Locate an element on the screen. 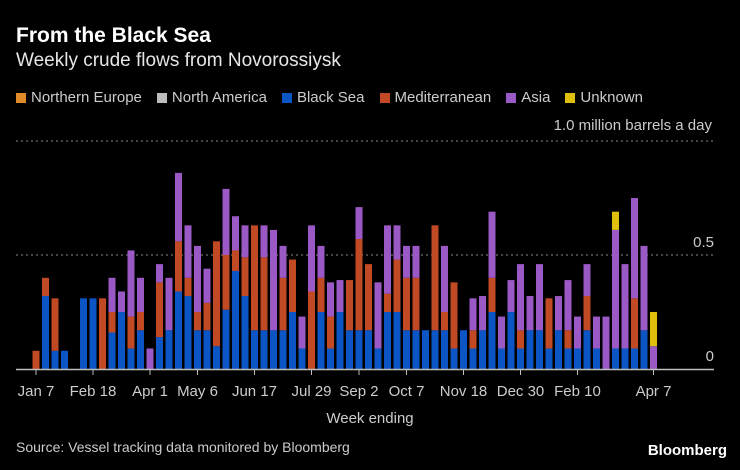 The image size is (740, 470). legend-label: Unknown is located at coordinates (611, 97).